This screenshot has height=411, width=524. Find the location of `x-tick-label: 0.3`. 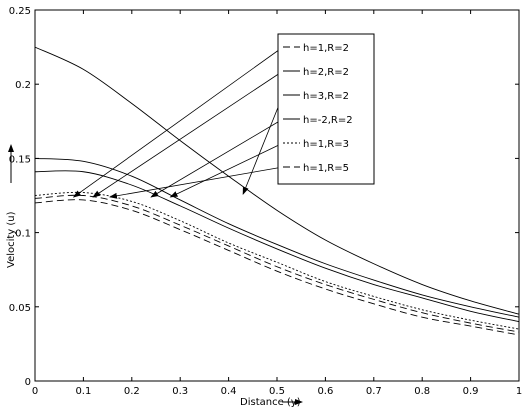

x-tick-label: 0.3 is located at coordinates (180, 391).